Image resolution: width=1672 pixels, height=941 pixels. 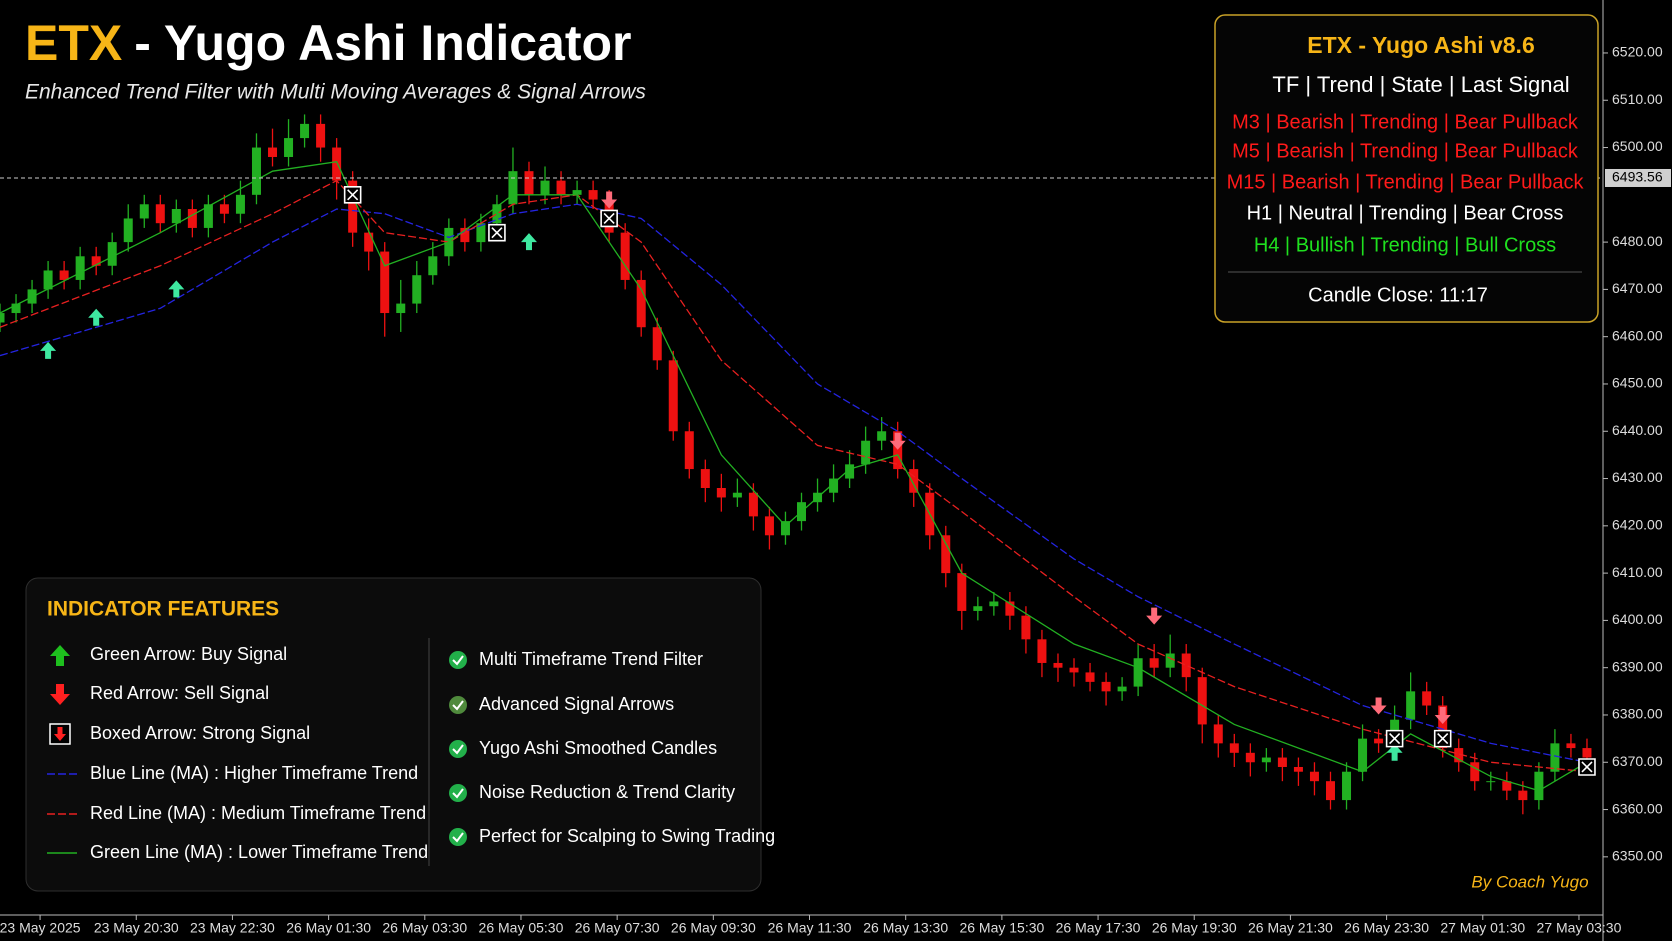 I want to click on x-tick-label: 27 May 01:30, so click(x=1482, y=928).